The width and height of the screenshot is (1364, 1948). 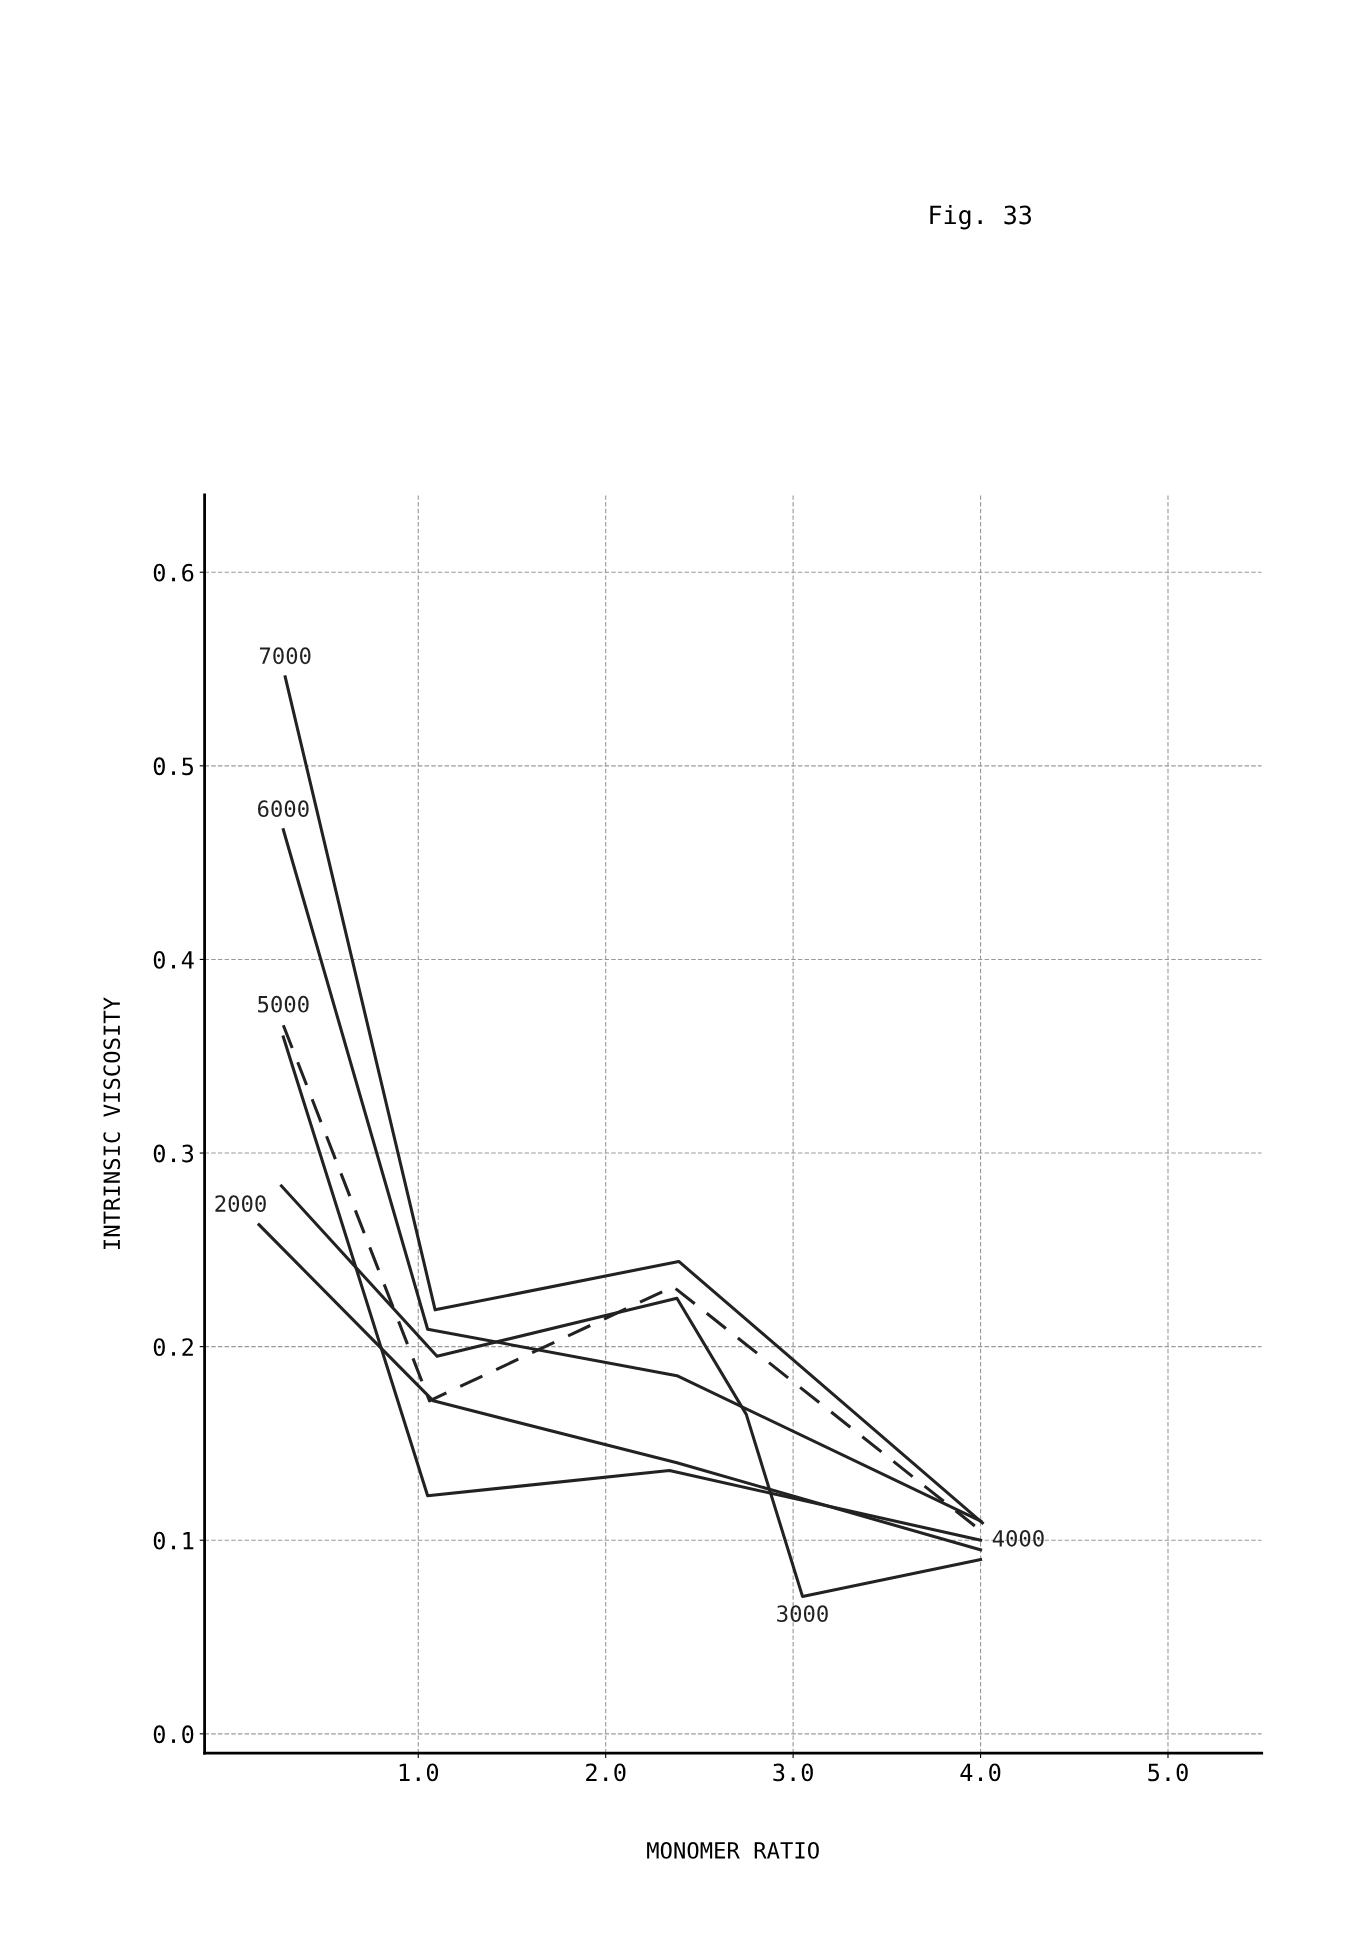 I want to click on y-tick-label: 0.2, so click(x=173, y=1347).